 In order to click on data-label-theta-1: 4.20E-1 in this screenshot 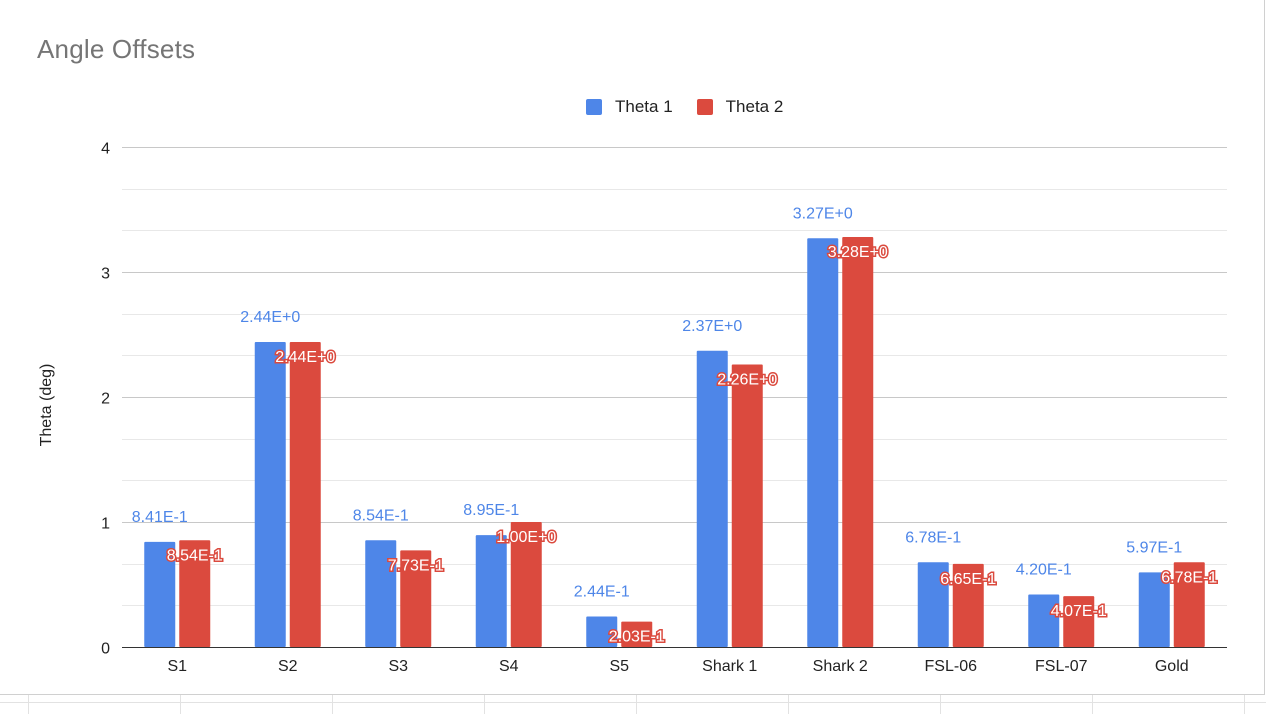, I will do `click(1044, 570)`.